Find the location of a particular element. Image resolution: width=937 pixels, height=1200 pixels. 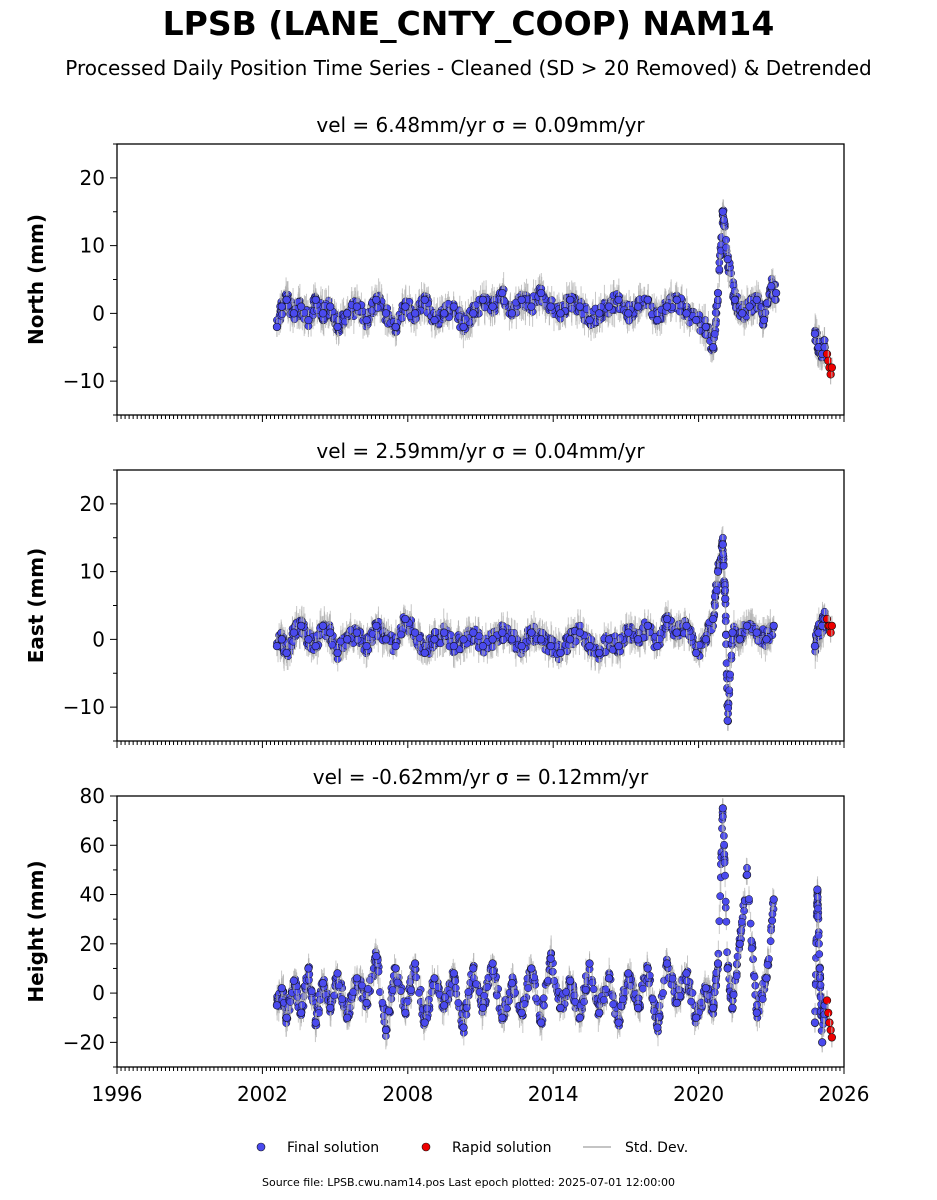

y-tick-label: 10 is located at coordinates (92, 246).